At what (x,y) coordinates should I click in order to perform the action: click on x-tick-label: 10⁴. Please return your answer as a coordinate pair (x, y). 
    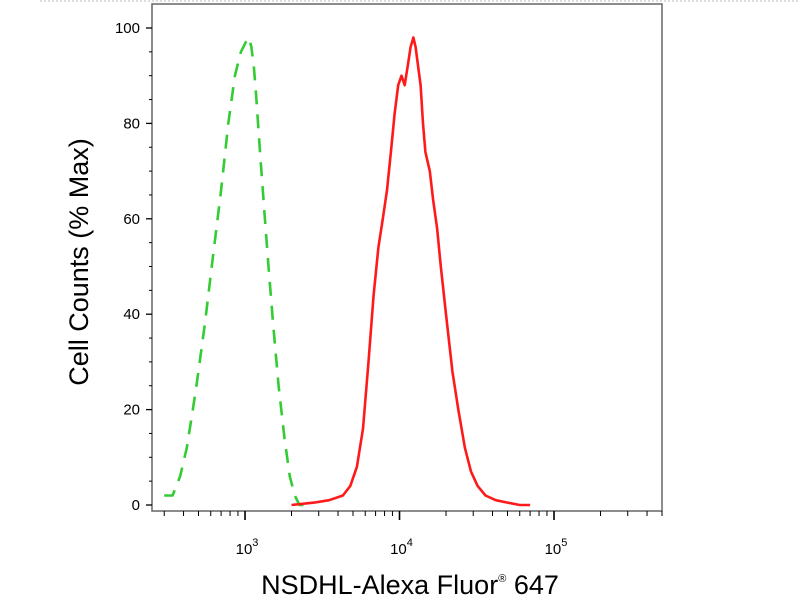
    Looking at the image, I should click on (401, 547).